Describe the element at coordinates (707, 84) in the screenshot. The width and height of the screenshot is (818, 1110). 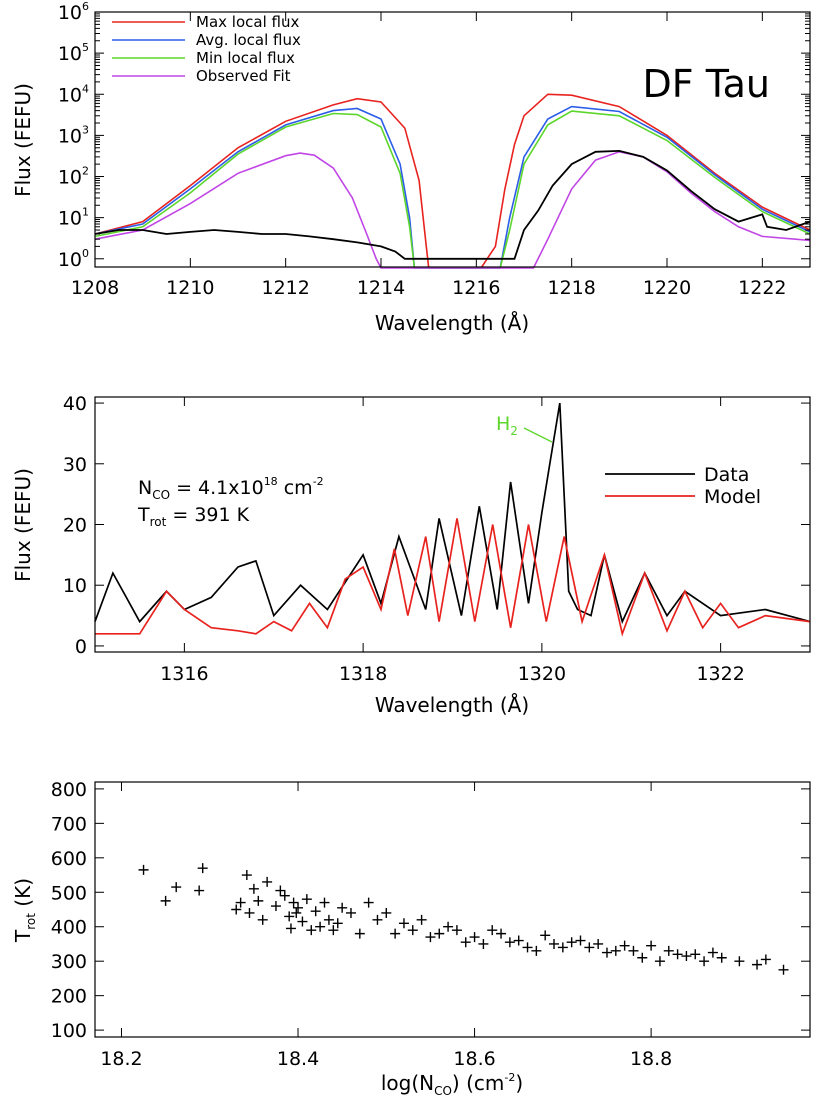
I see `panel-1-title: DF Tau` at that location.